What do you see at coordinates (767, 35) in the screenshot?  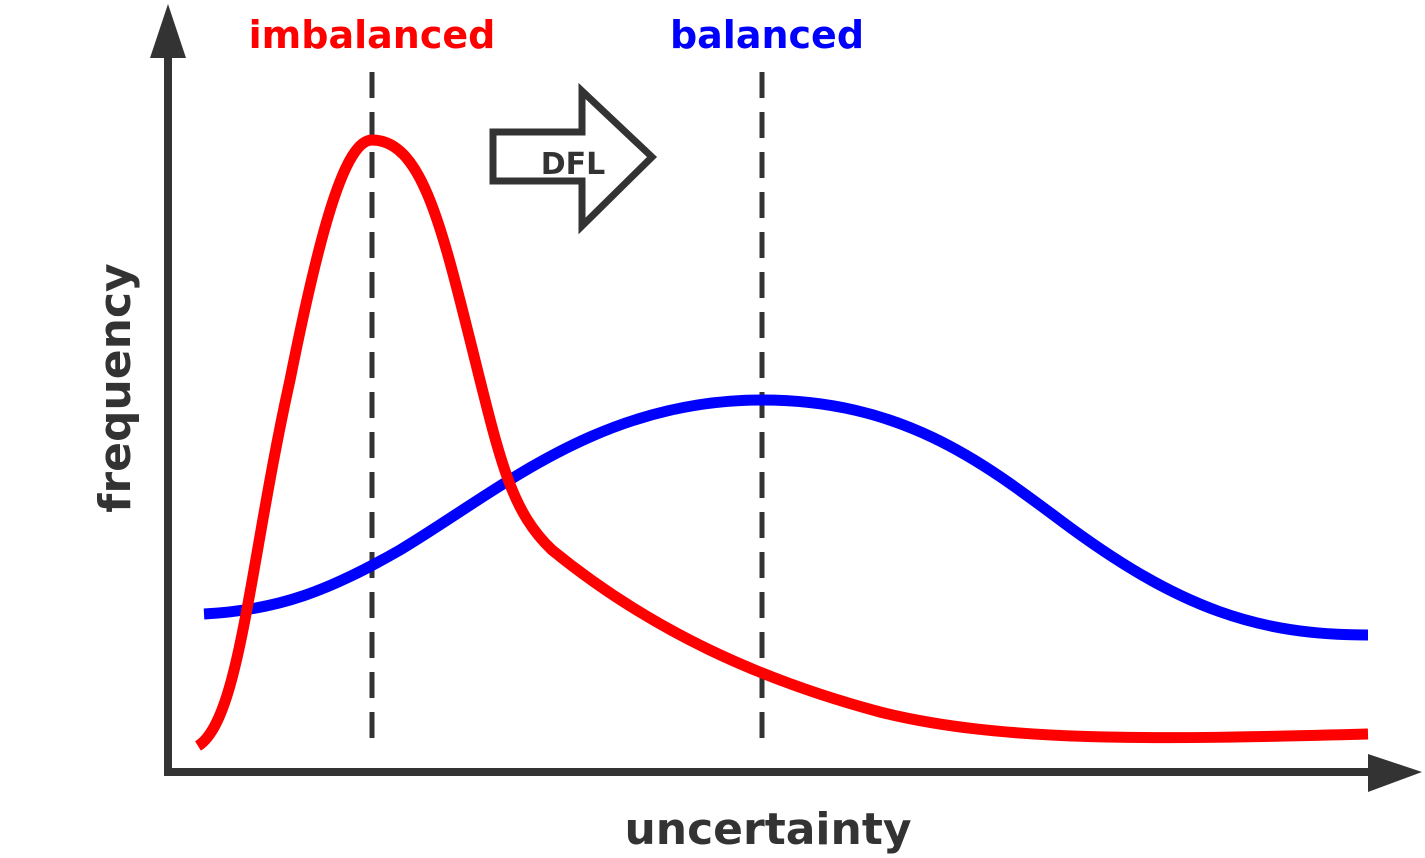 I see `balanced-label: balanced` at bounding box center [767, 35].